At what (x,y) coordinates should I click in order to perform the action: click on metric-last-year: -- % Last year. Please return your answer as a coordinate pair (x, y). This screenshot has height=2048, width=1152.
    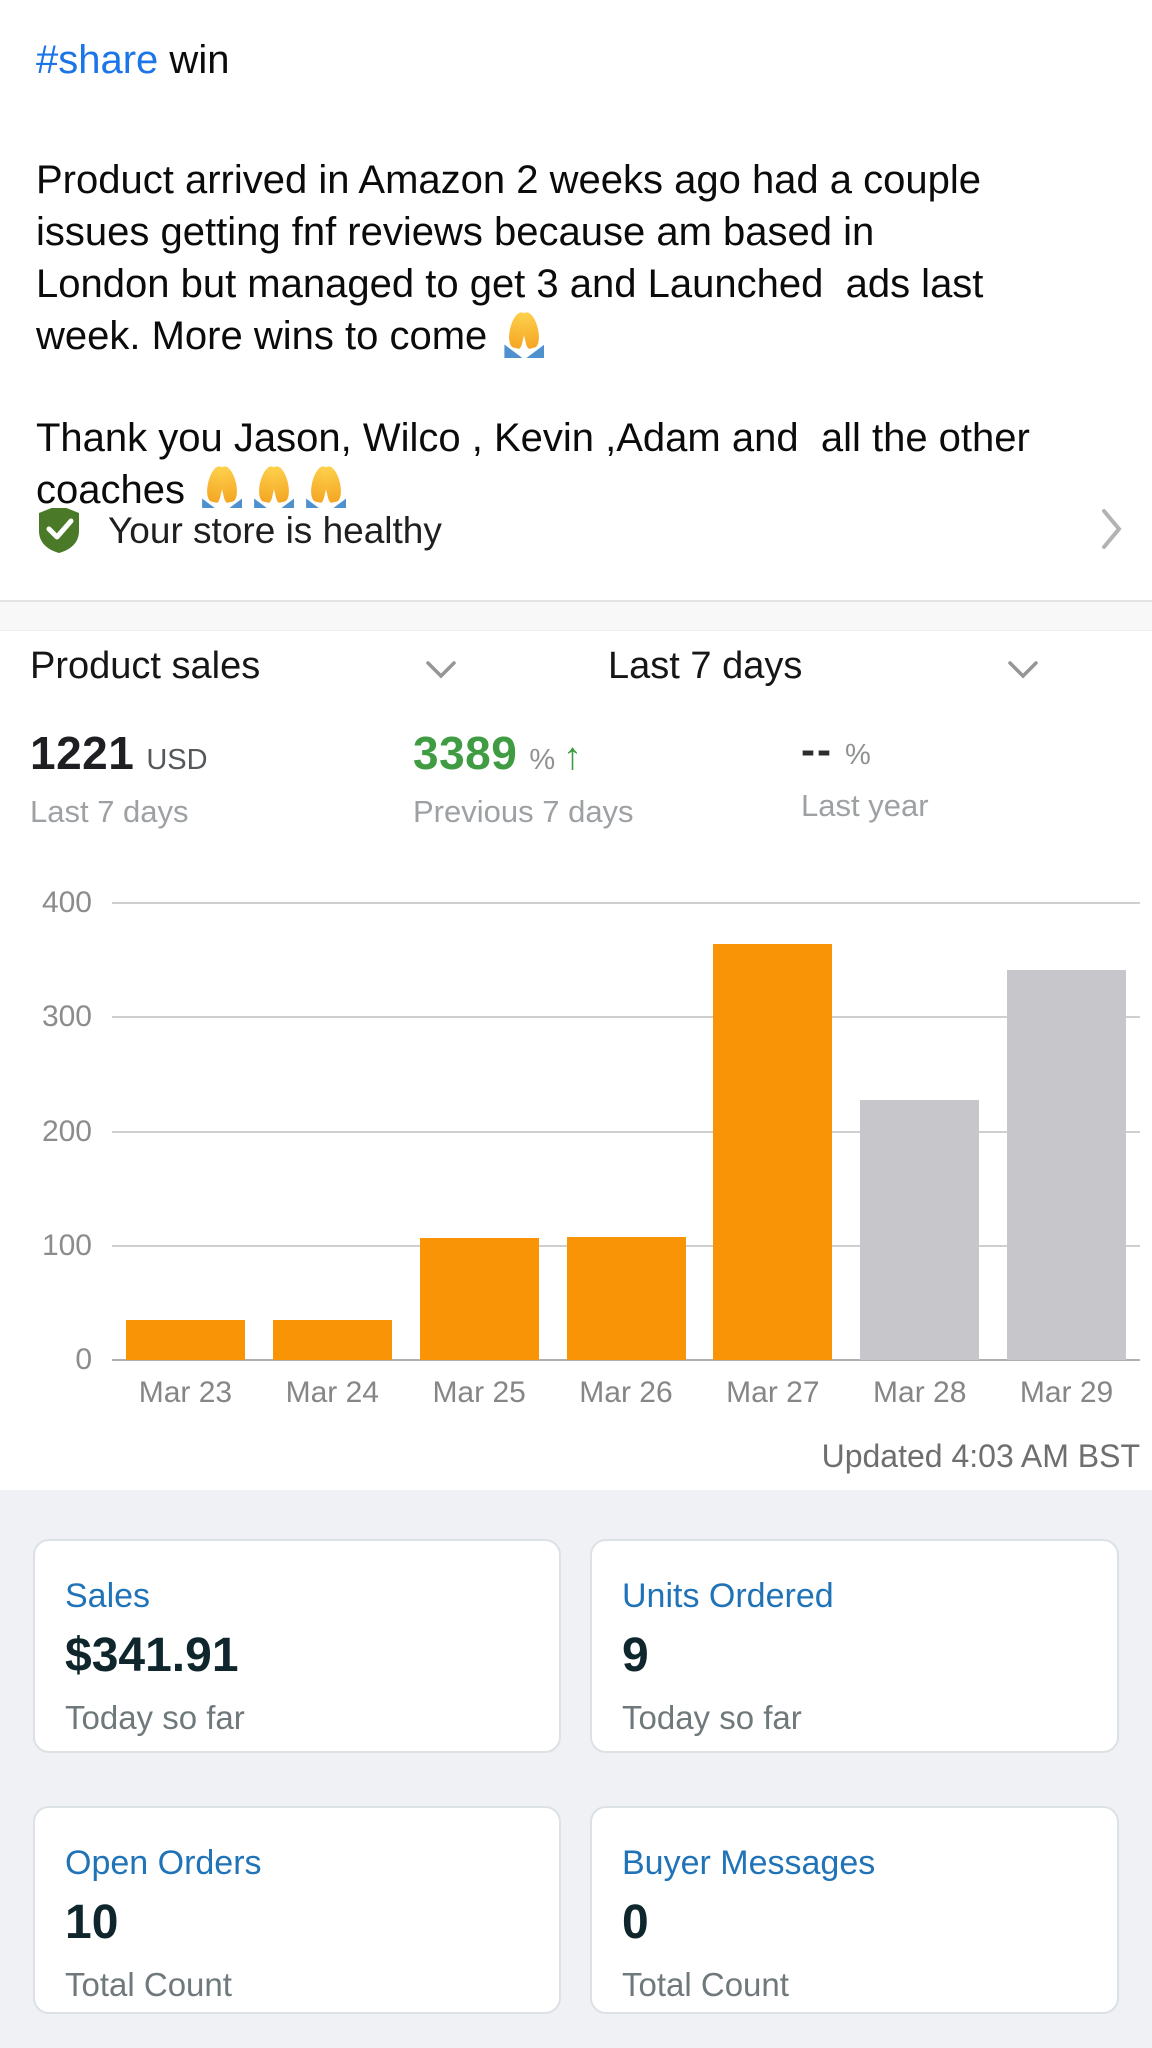
    Looking at the image, I should click on (865, 775).